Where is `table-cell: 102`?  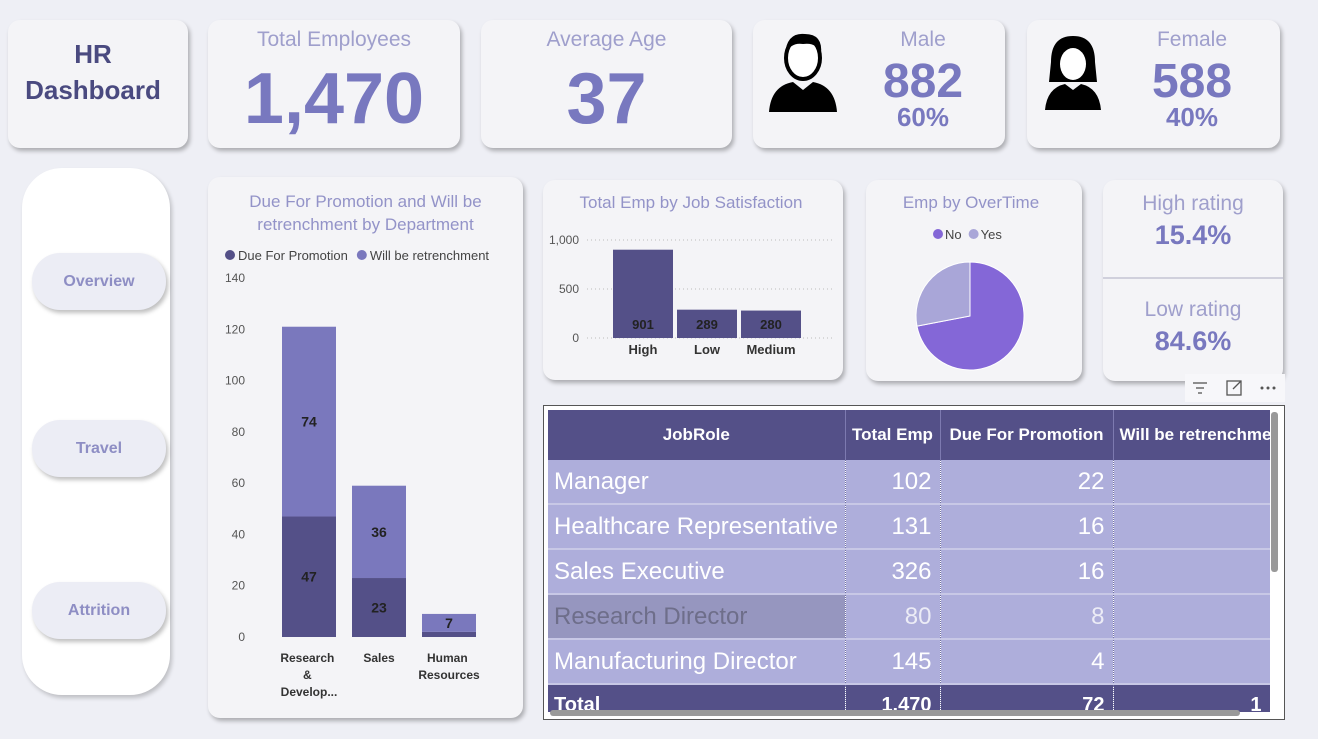 table-cell: 102 is located at coordinates (893, 482).